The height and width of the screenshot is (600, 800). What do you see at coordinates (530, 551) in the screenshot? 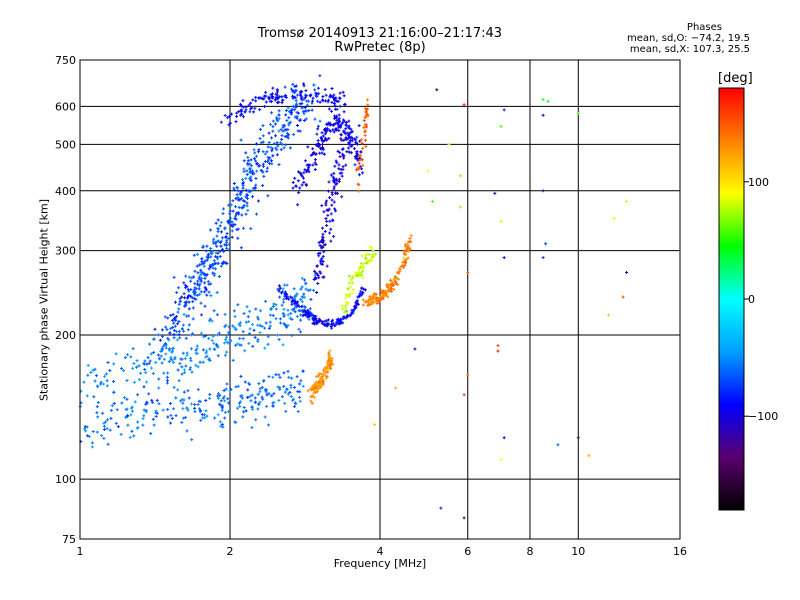
I see `x-tick-label: 8` at bounding box center [530, 551].